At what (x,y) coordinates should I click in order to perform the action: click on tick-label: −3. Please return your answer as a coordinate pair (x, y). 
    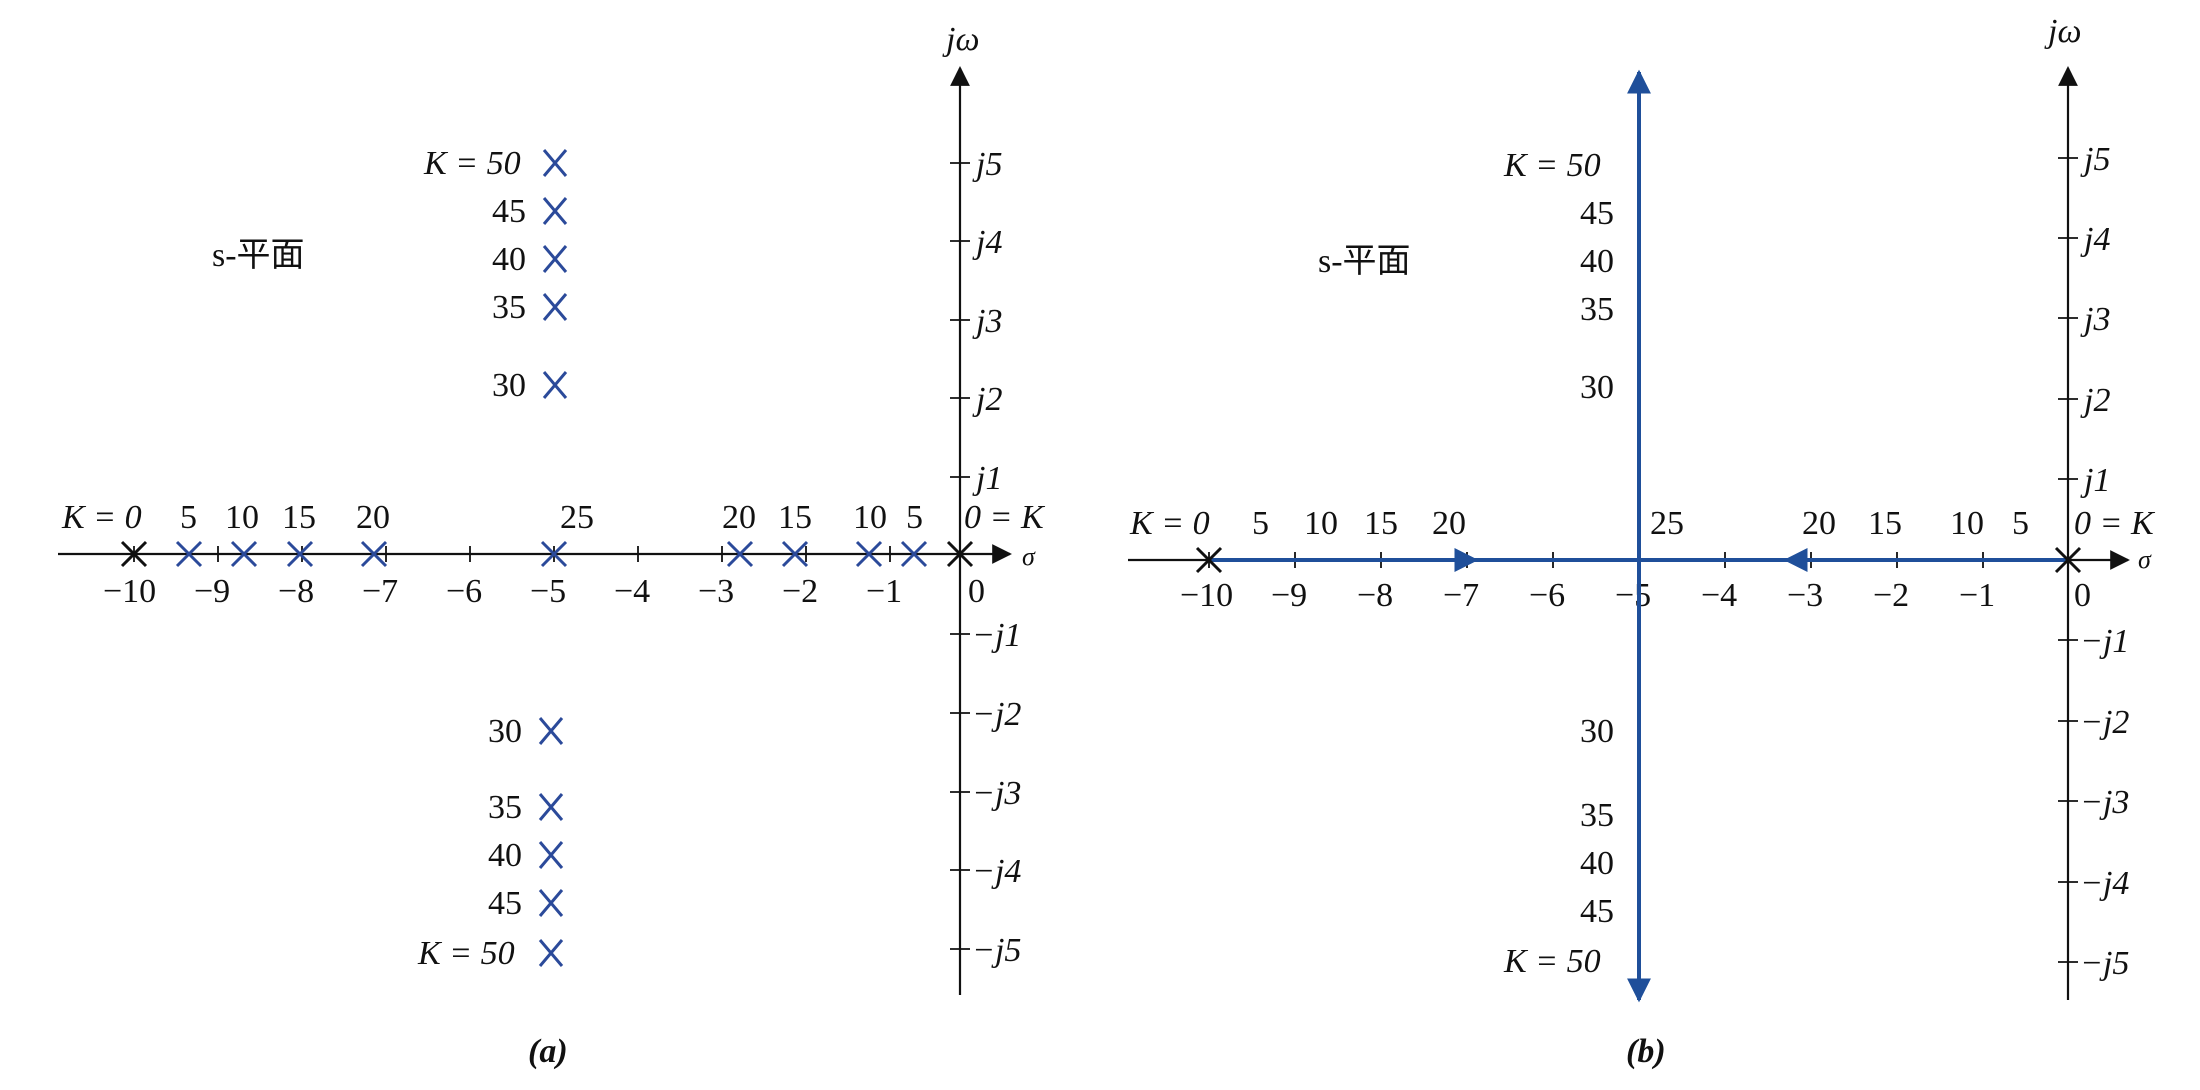
    Looking at the image, I should click on (716, 591).